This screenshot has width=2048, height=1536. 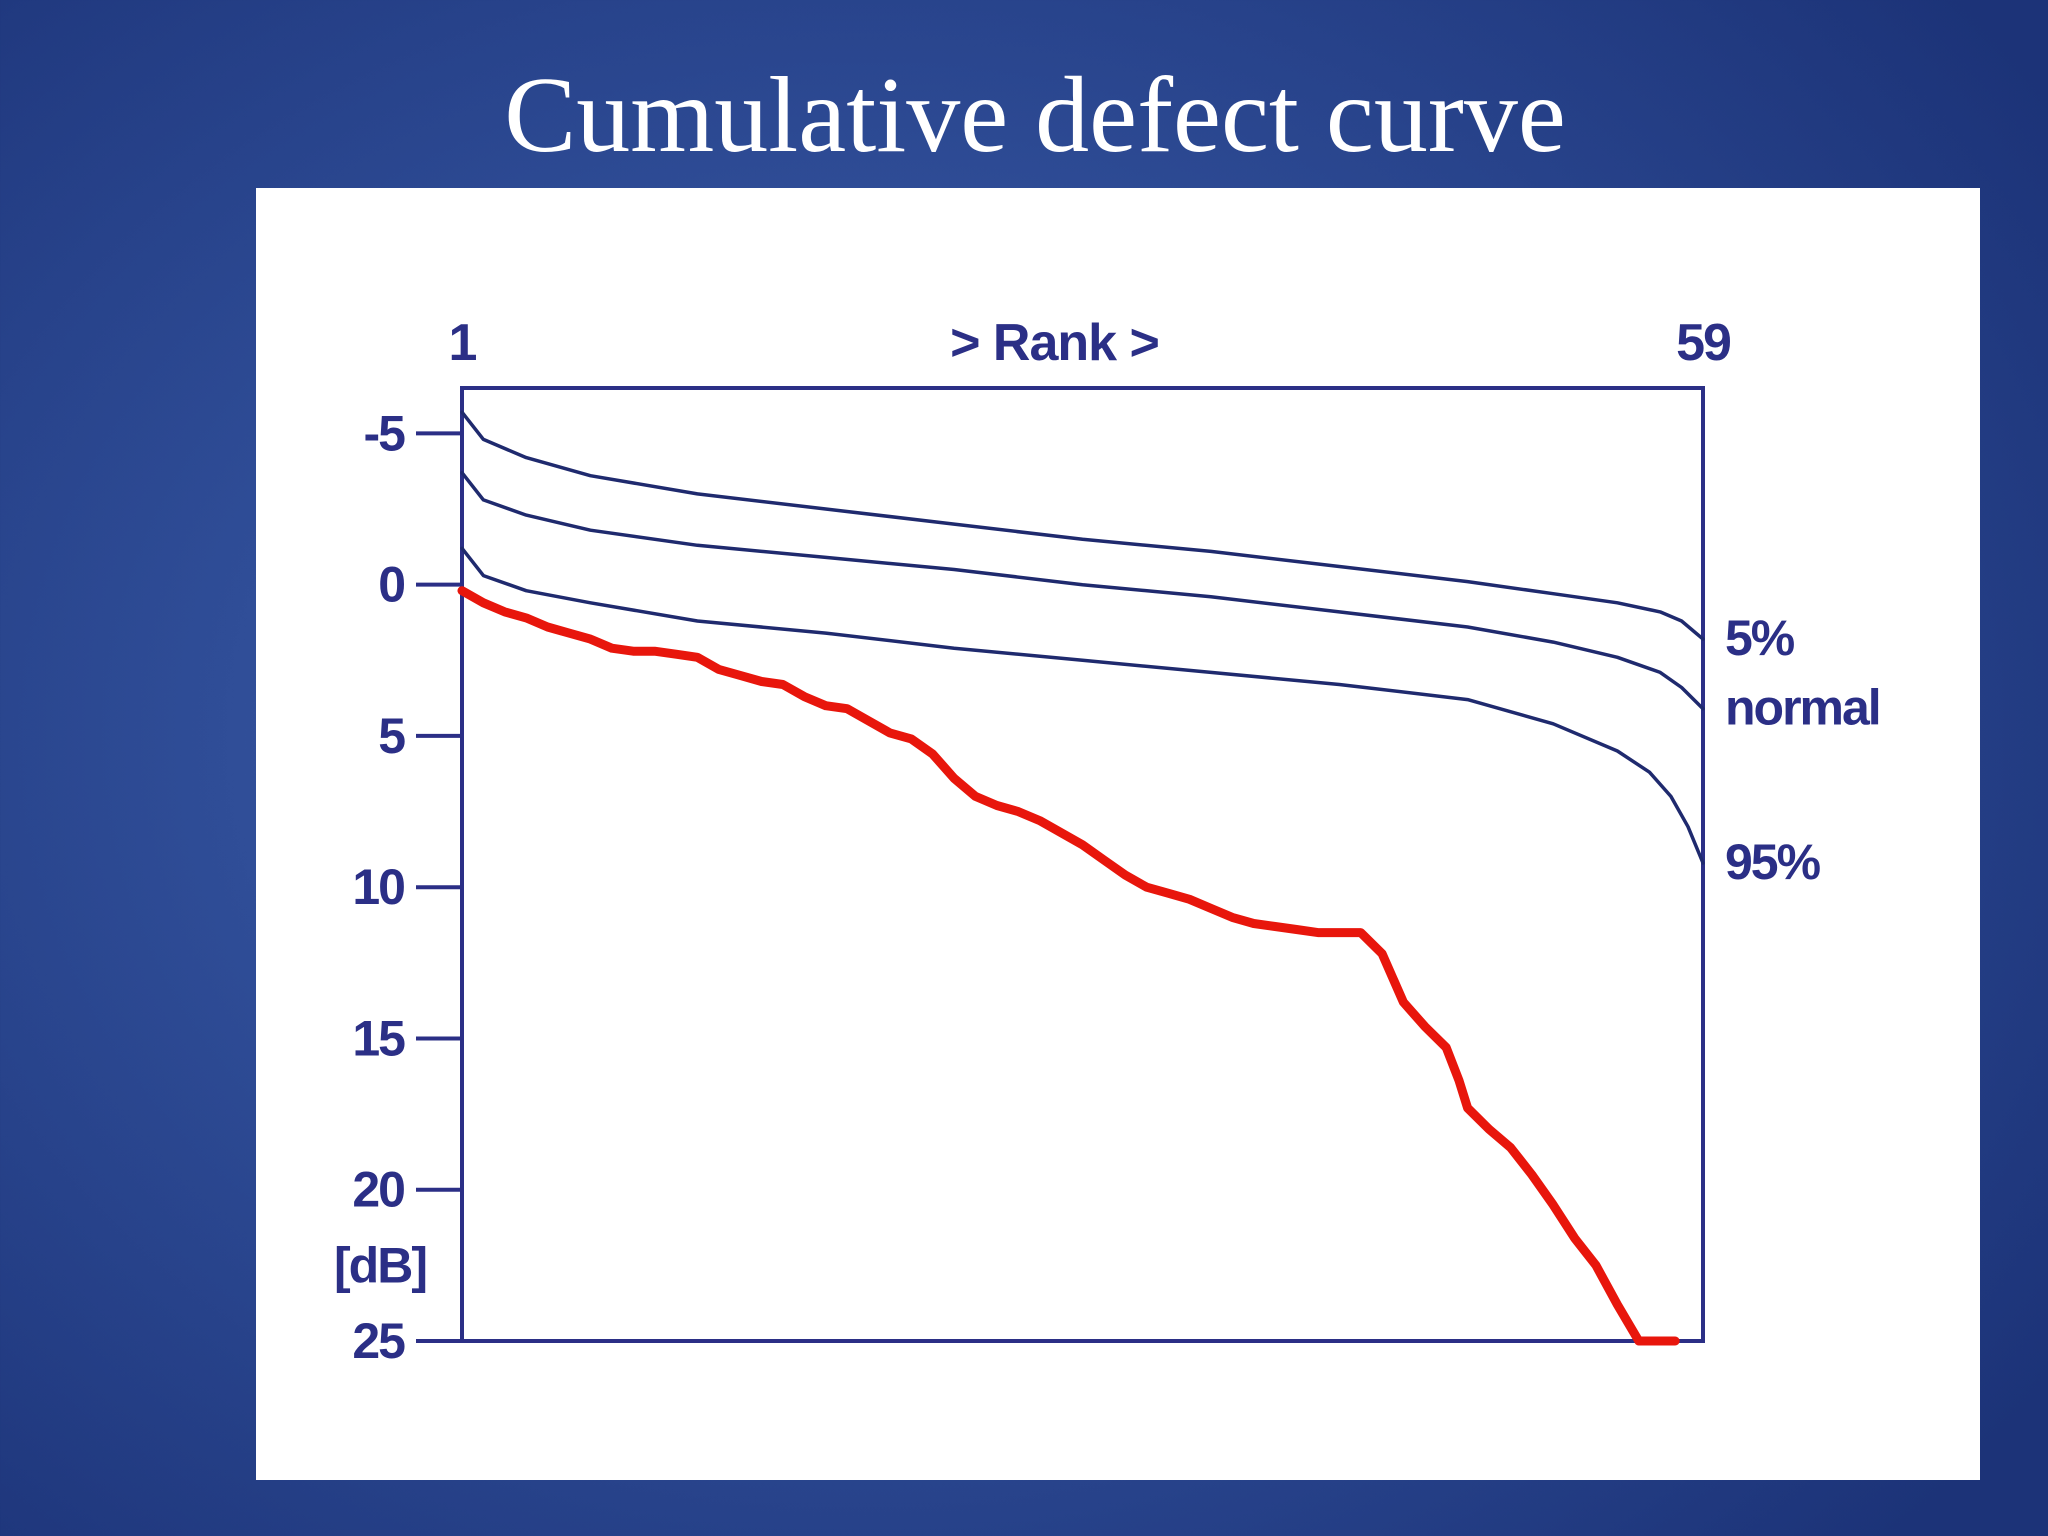 I want to click on y-tick-label: 5, so click(x=391, y=736).